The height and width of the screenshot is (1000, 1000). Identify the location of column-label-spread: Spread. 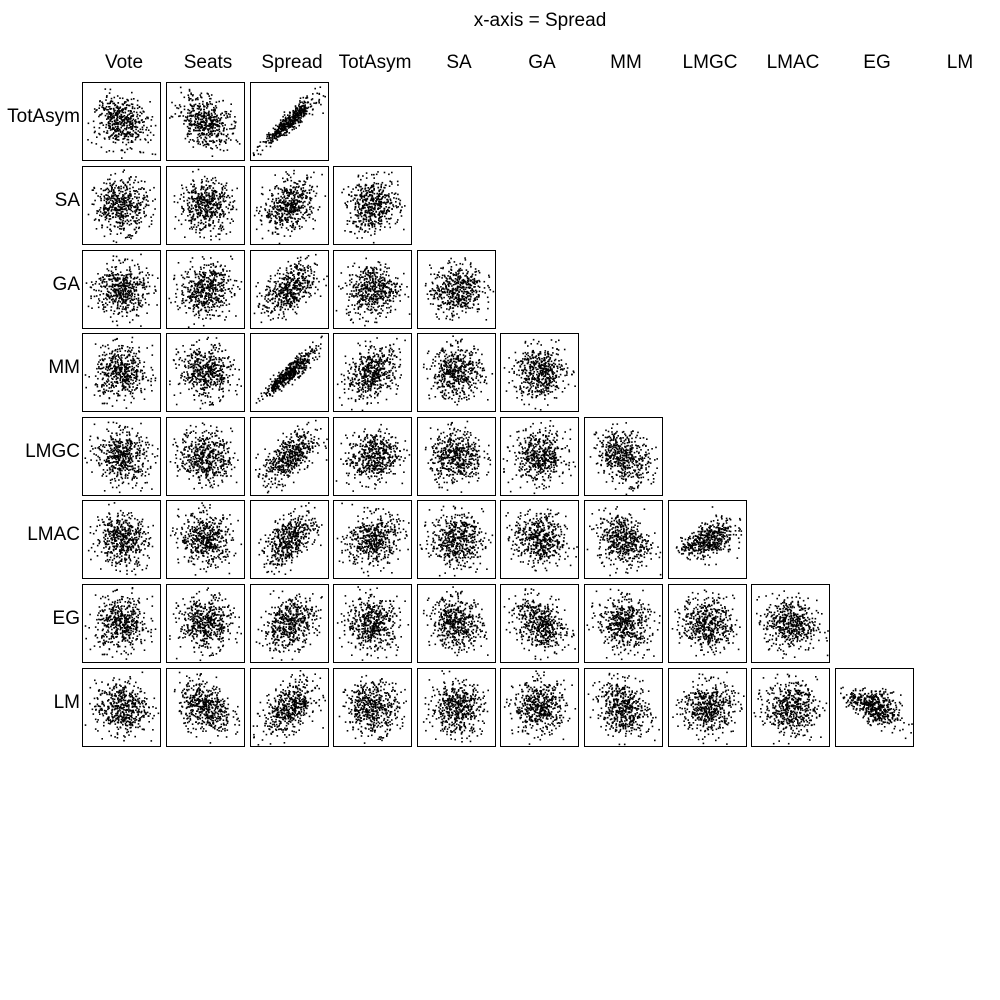
(292, 63).